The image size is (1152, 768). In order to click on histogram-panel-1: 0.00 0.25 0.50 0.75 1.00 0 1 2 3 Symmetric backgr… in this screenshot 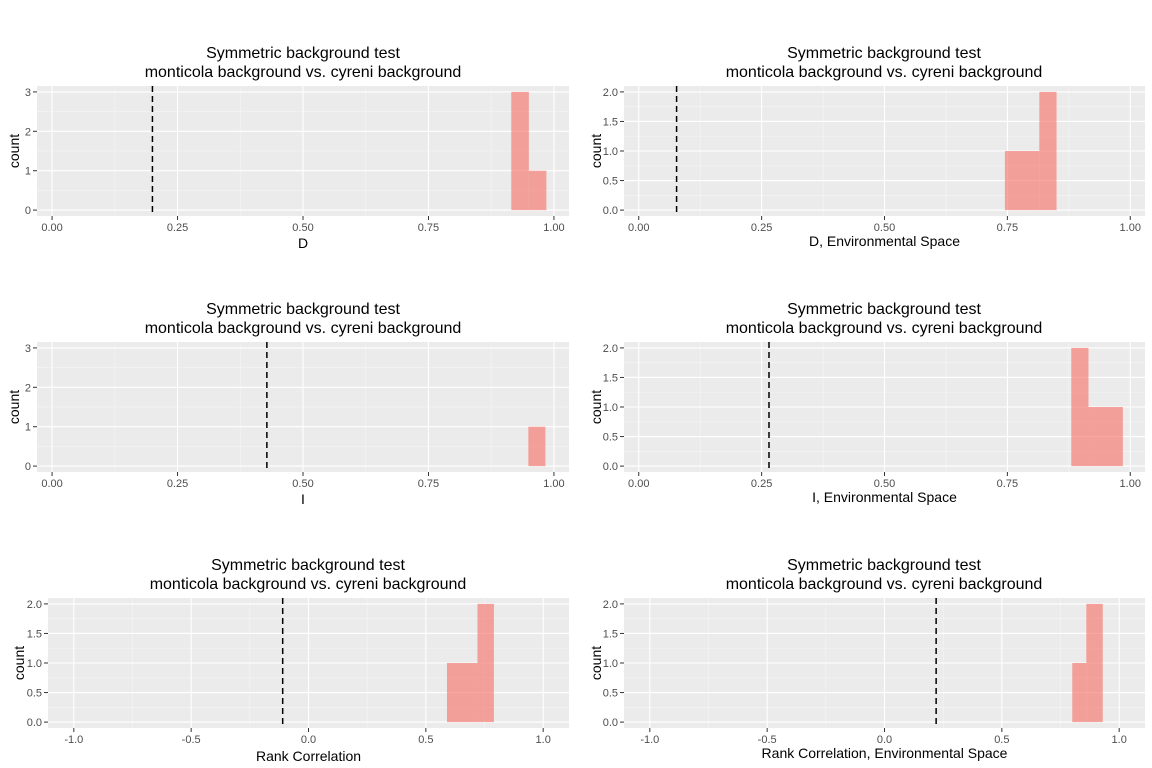, I will do `click(287, 148)`.